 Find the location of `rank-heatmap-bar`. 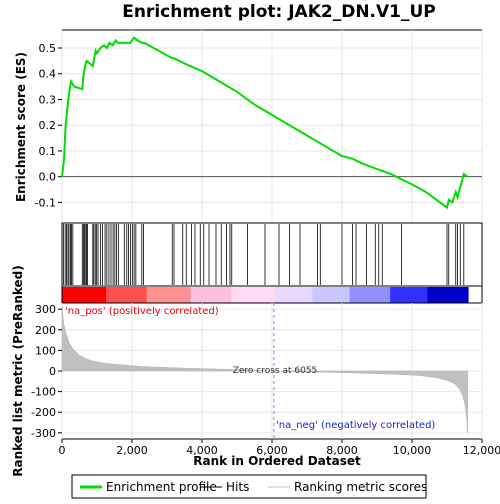

rank-heatmap-bar is located at coordinates (265, 295).